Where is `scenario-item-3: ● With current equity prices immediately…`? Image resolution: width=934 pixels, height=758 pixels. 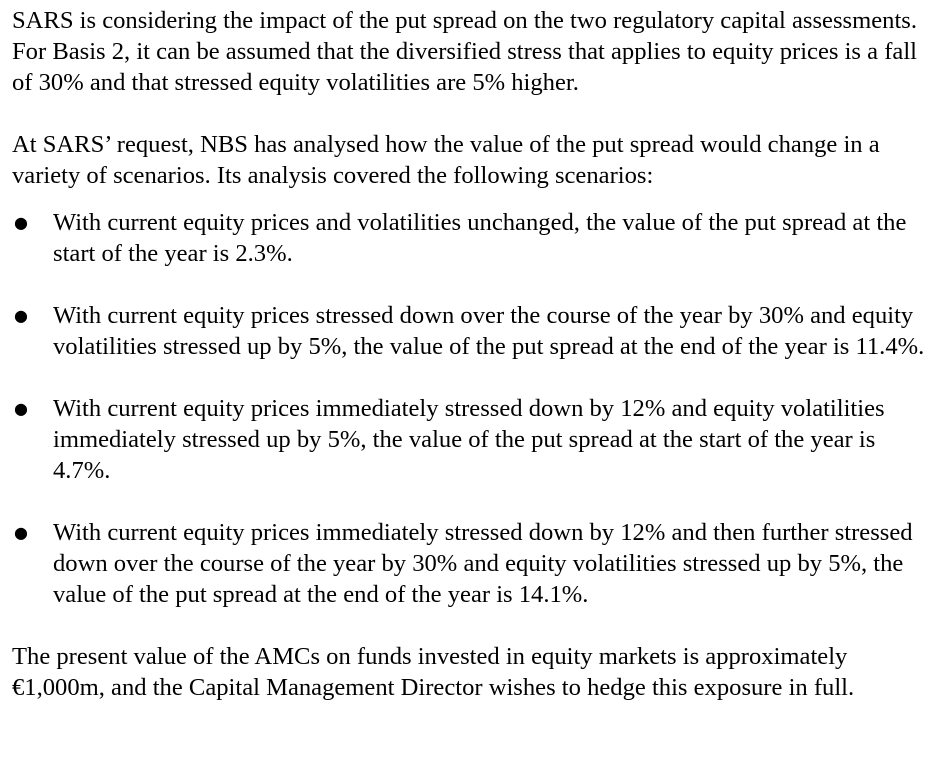 scenario-item-3: ● With current equity prices immediately… is located at coordinates (471, 439).